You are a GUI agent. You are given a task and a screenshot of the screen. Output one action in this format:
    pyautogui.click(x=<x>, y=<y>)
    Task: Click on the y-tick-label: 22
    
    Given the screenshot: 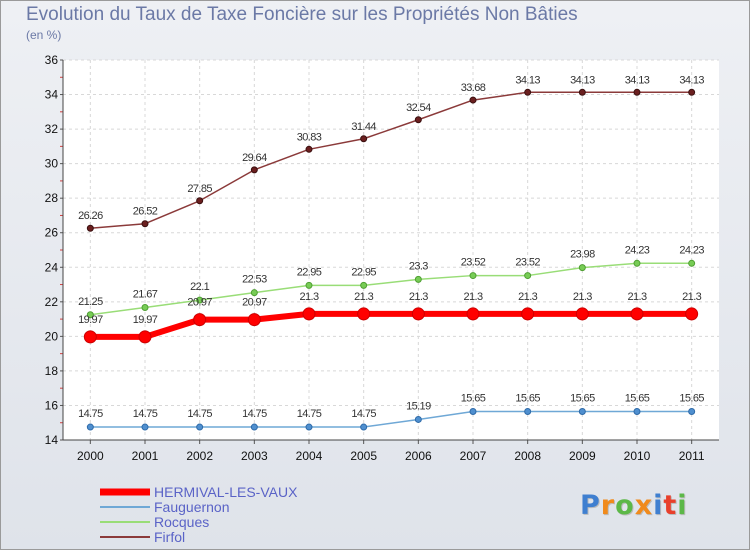 What is the action you would take?
    pyautogui.click(x=52, y=302)
    